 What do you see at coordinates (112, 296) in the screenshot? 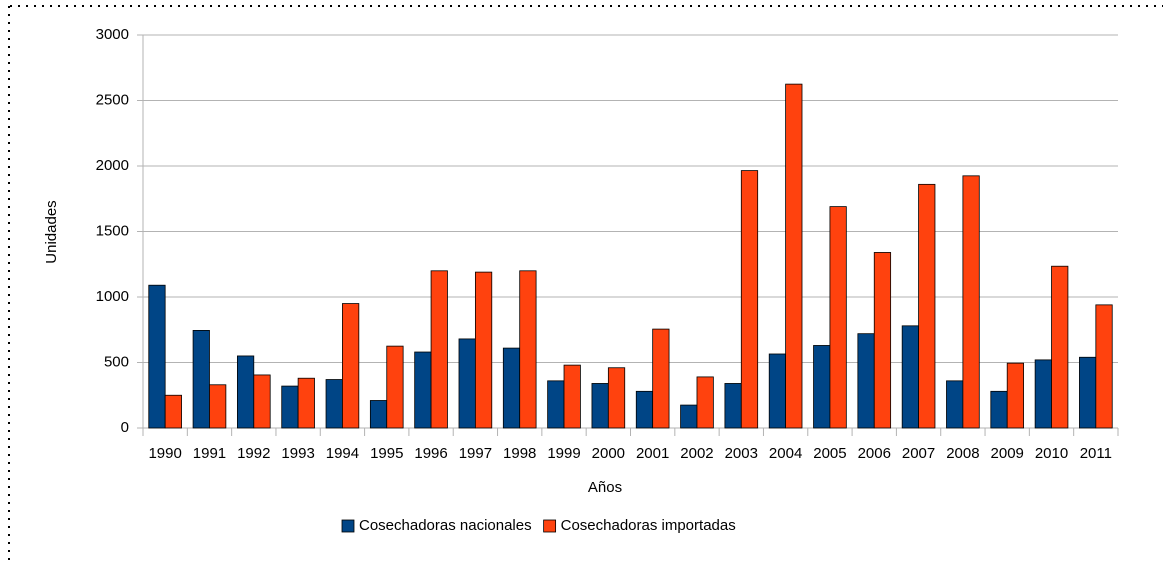
I see `y-tick-label: 1000` at bounding box center [112, 296].